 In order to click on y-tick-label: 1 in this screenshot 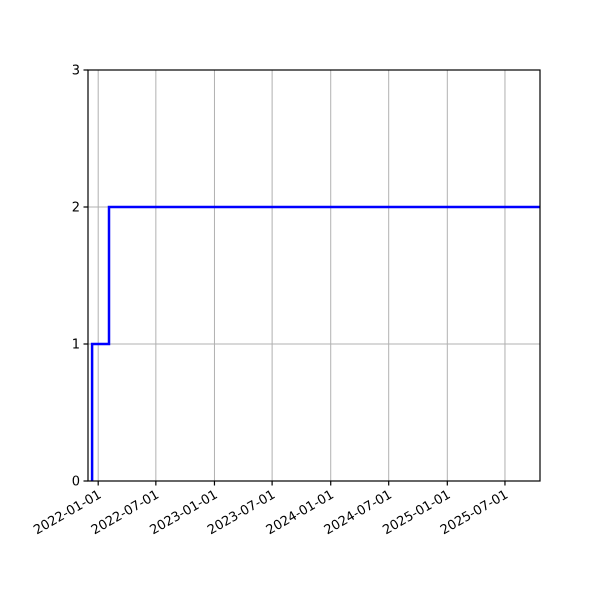, I will do `click(76, 345)`.